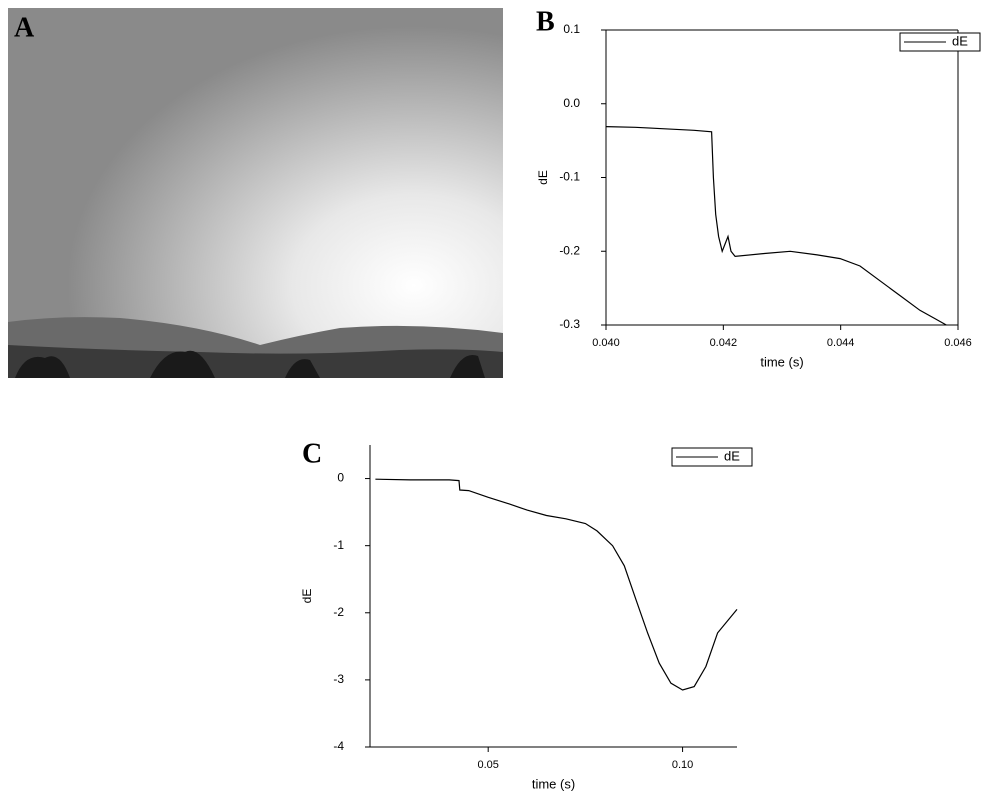 The image size is (991, 793). What do you see at coordinates (338, 679) in the screenshot?
I see `y-tick-label: -3` at bounding box center [338, 679].